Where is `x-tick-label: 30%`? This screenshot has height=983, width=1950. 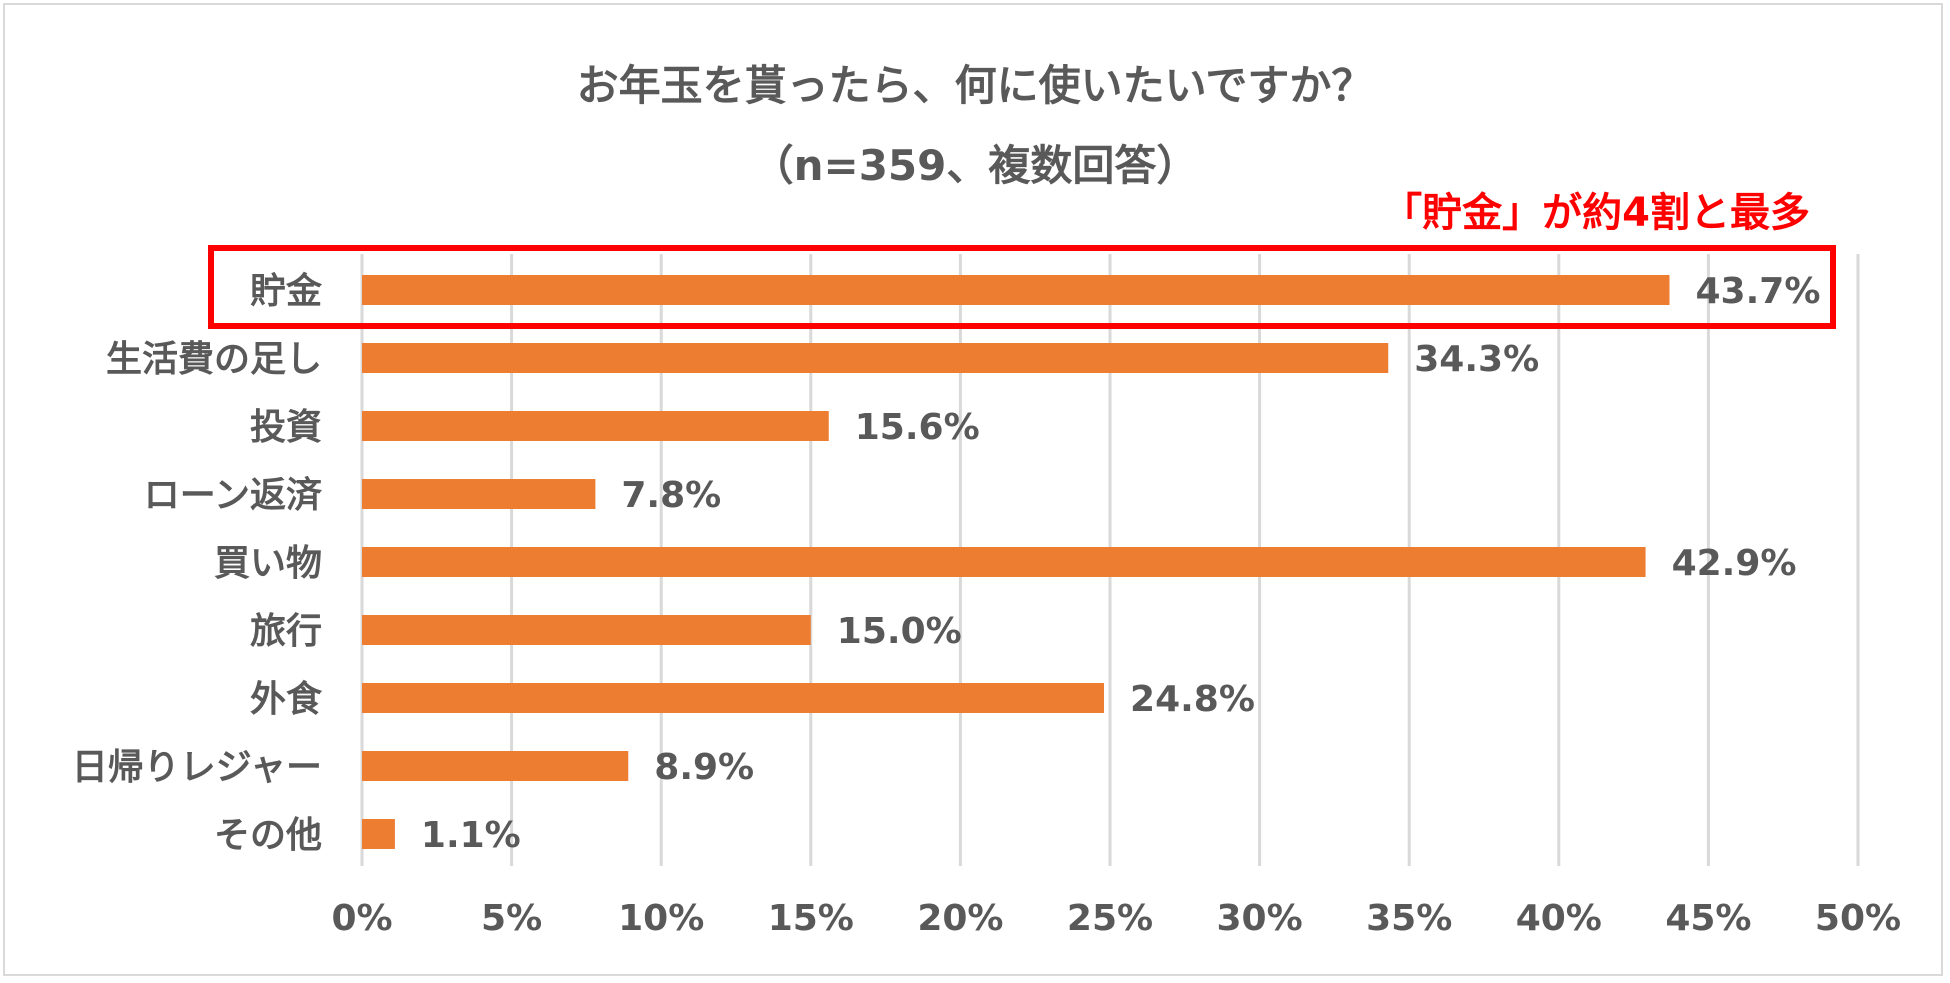
x-tick-label: 30% is located at coordinates (1260, 918).